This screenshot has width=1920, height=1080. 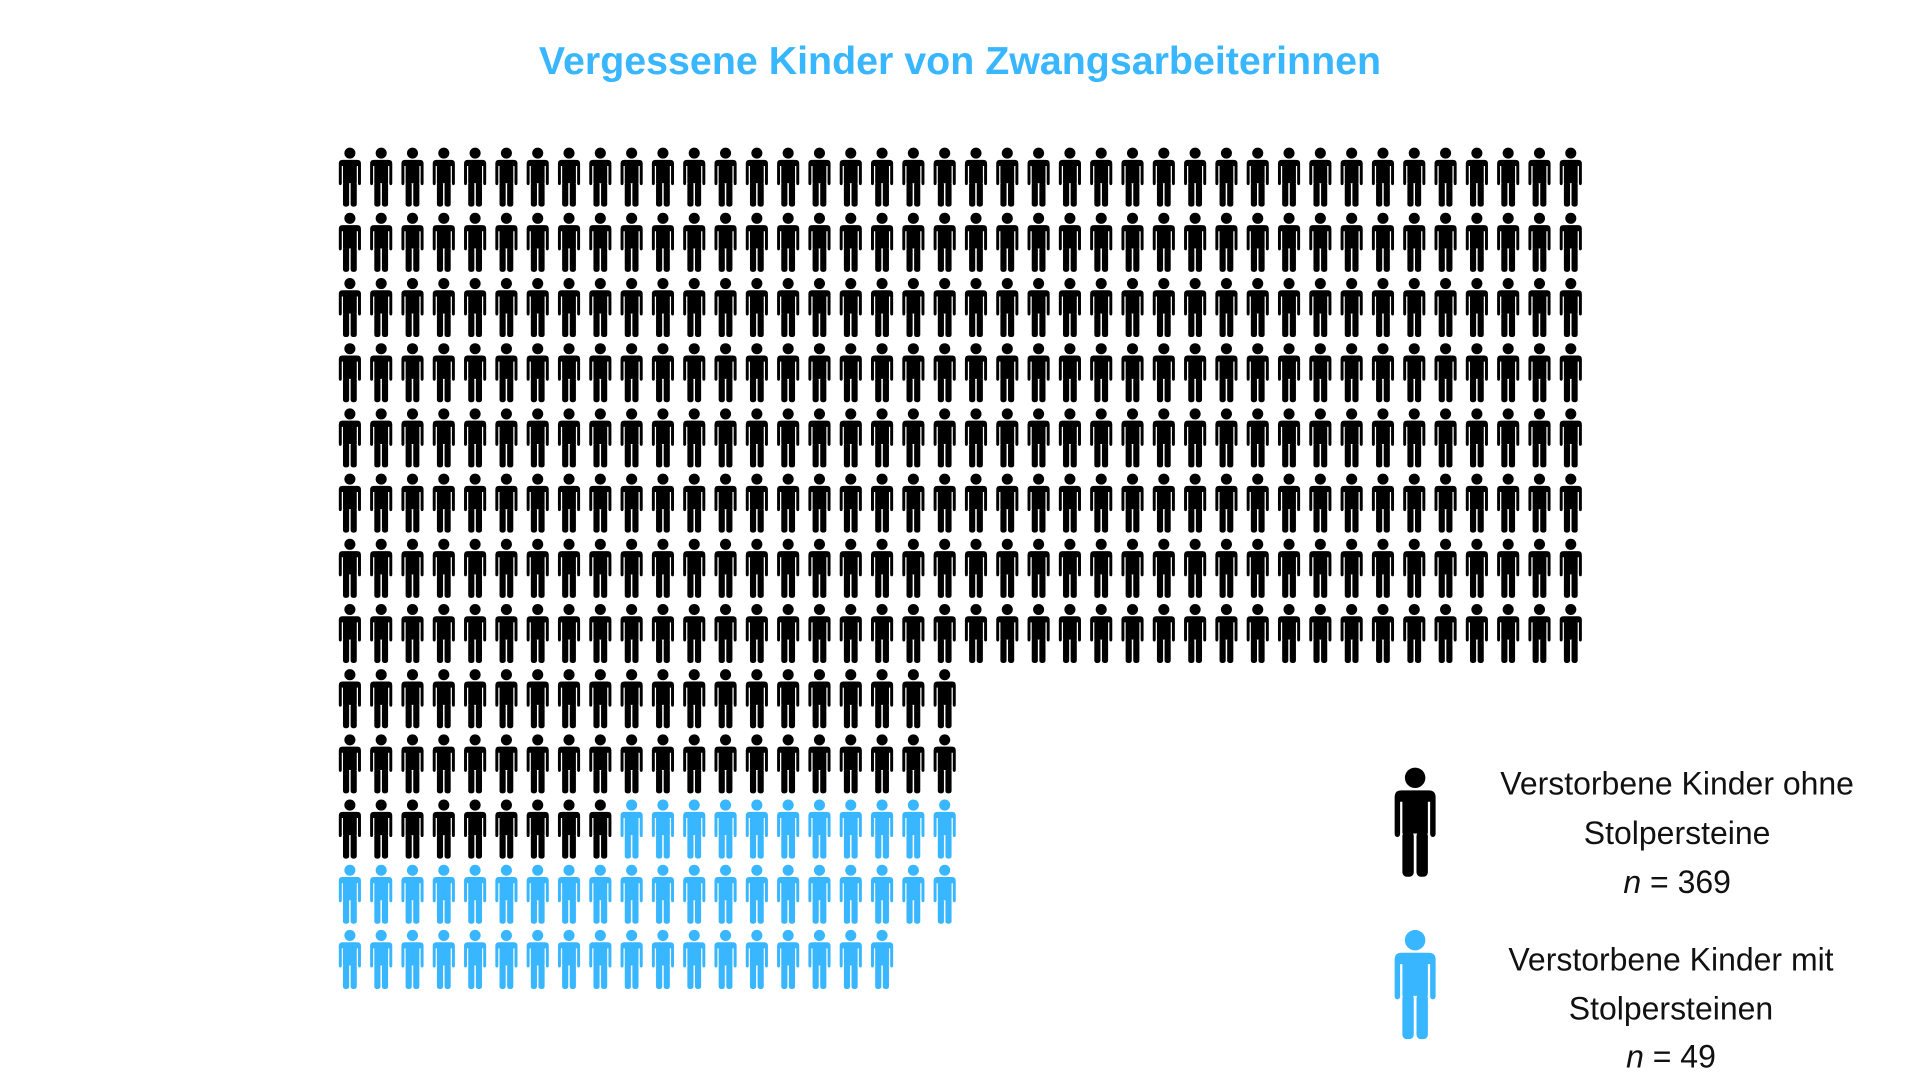 I want to click on legend-n-1: n = 49, so click(x=1671, y=1057).